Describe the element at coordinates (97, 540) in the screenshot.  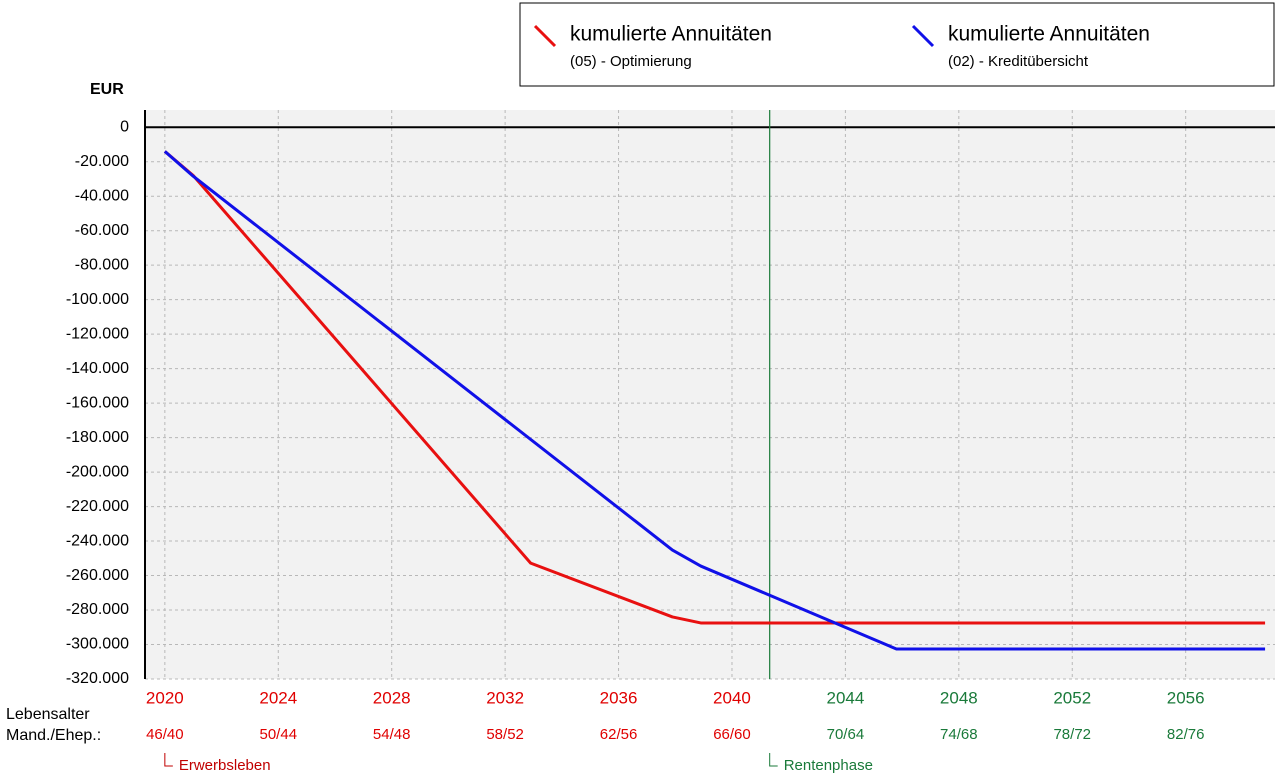
I see `y-tick-label: -240.000` at that location.